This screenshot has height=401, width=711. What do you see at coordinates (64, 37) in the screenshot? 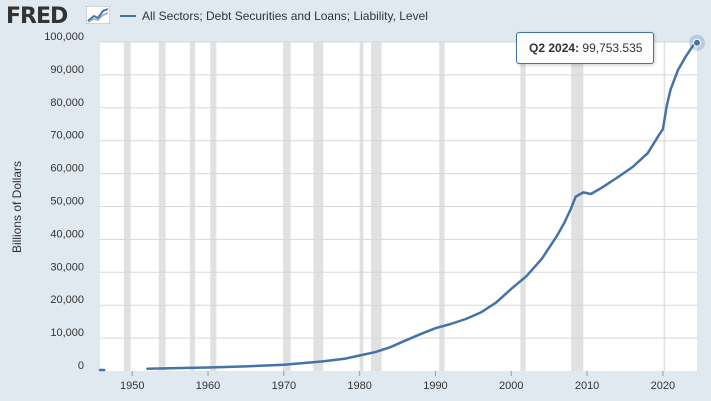
I see `y-tick-label: 100,000` at bounding box center [64, 37].